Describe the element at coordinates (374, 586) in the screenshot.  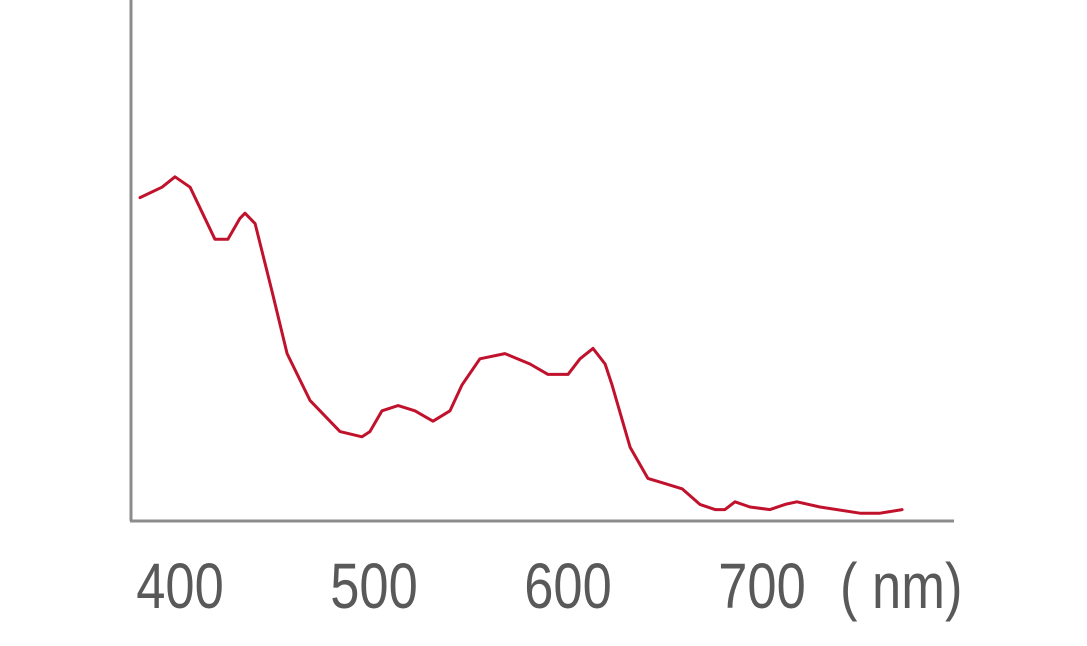
I see `x-tick-label: 500` at that location.